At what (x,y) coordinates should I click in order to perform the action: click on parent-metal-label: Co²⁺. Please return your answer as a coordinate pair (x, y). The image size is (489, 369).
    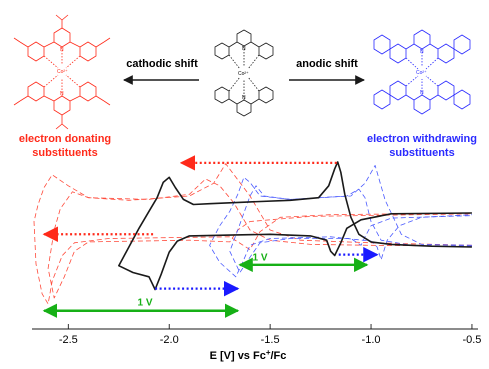
    Looking at the image, I should click on (243, 74).